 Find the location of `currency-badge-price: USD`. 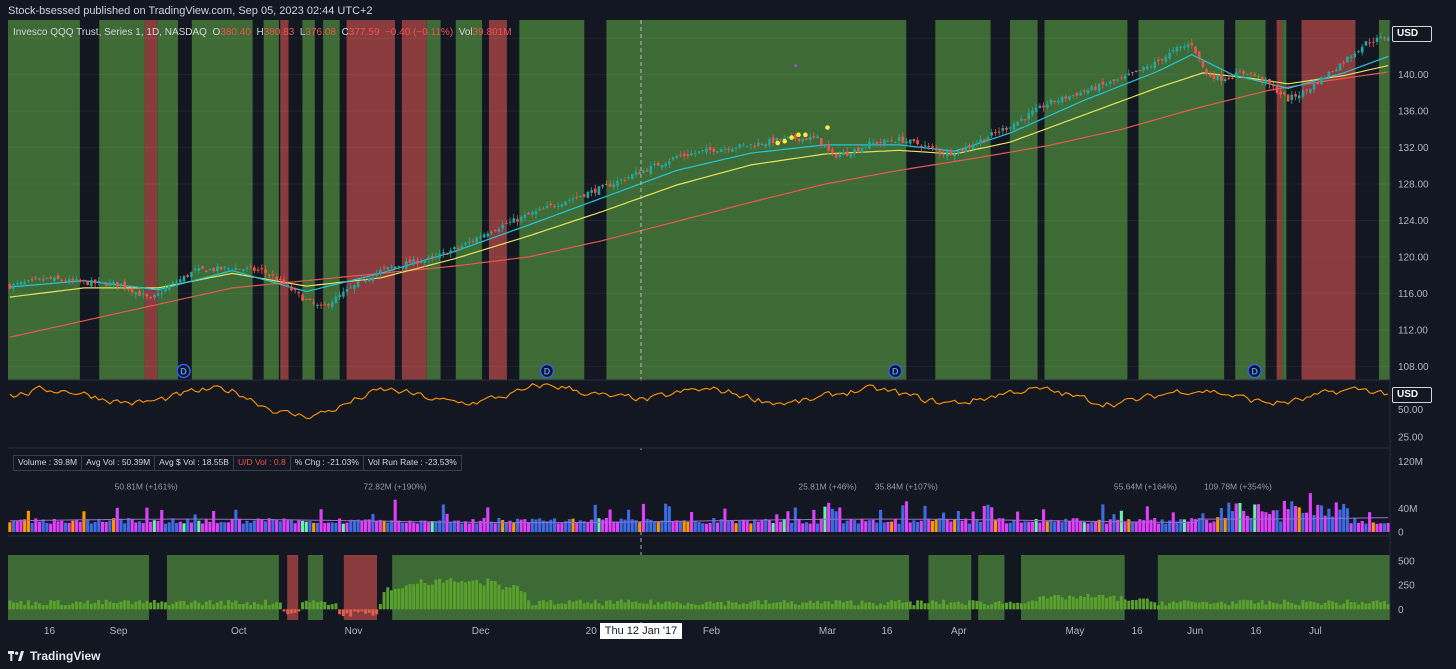

currency-badge-price: USD is located at coordinates (1412, 34).